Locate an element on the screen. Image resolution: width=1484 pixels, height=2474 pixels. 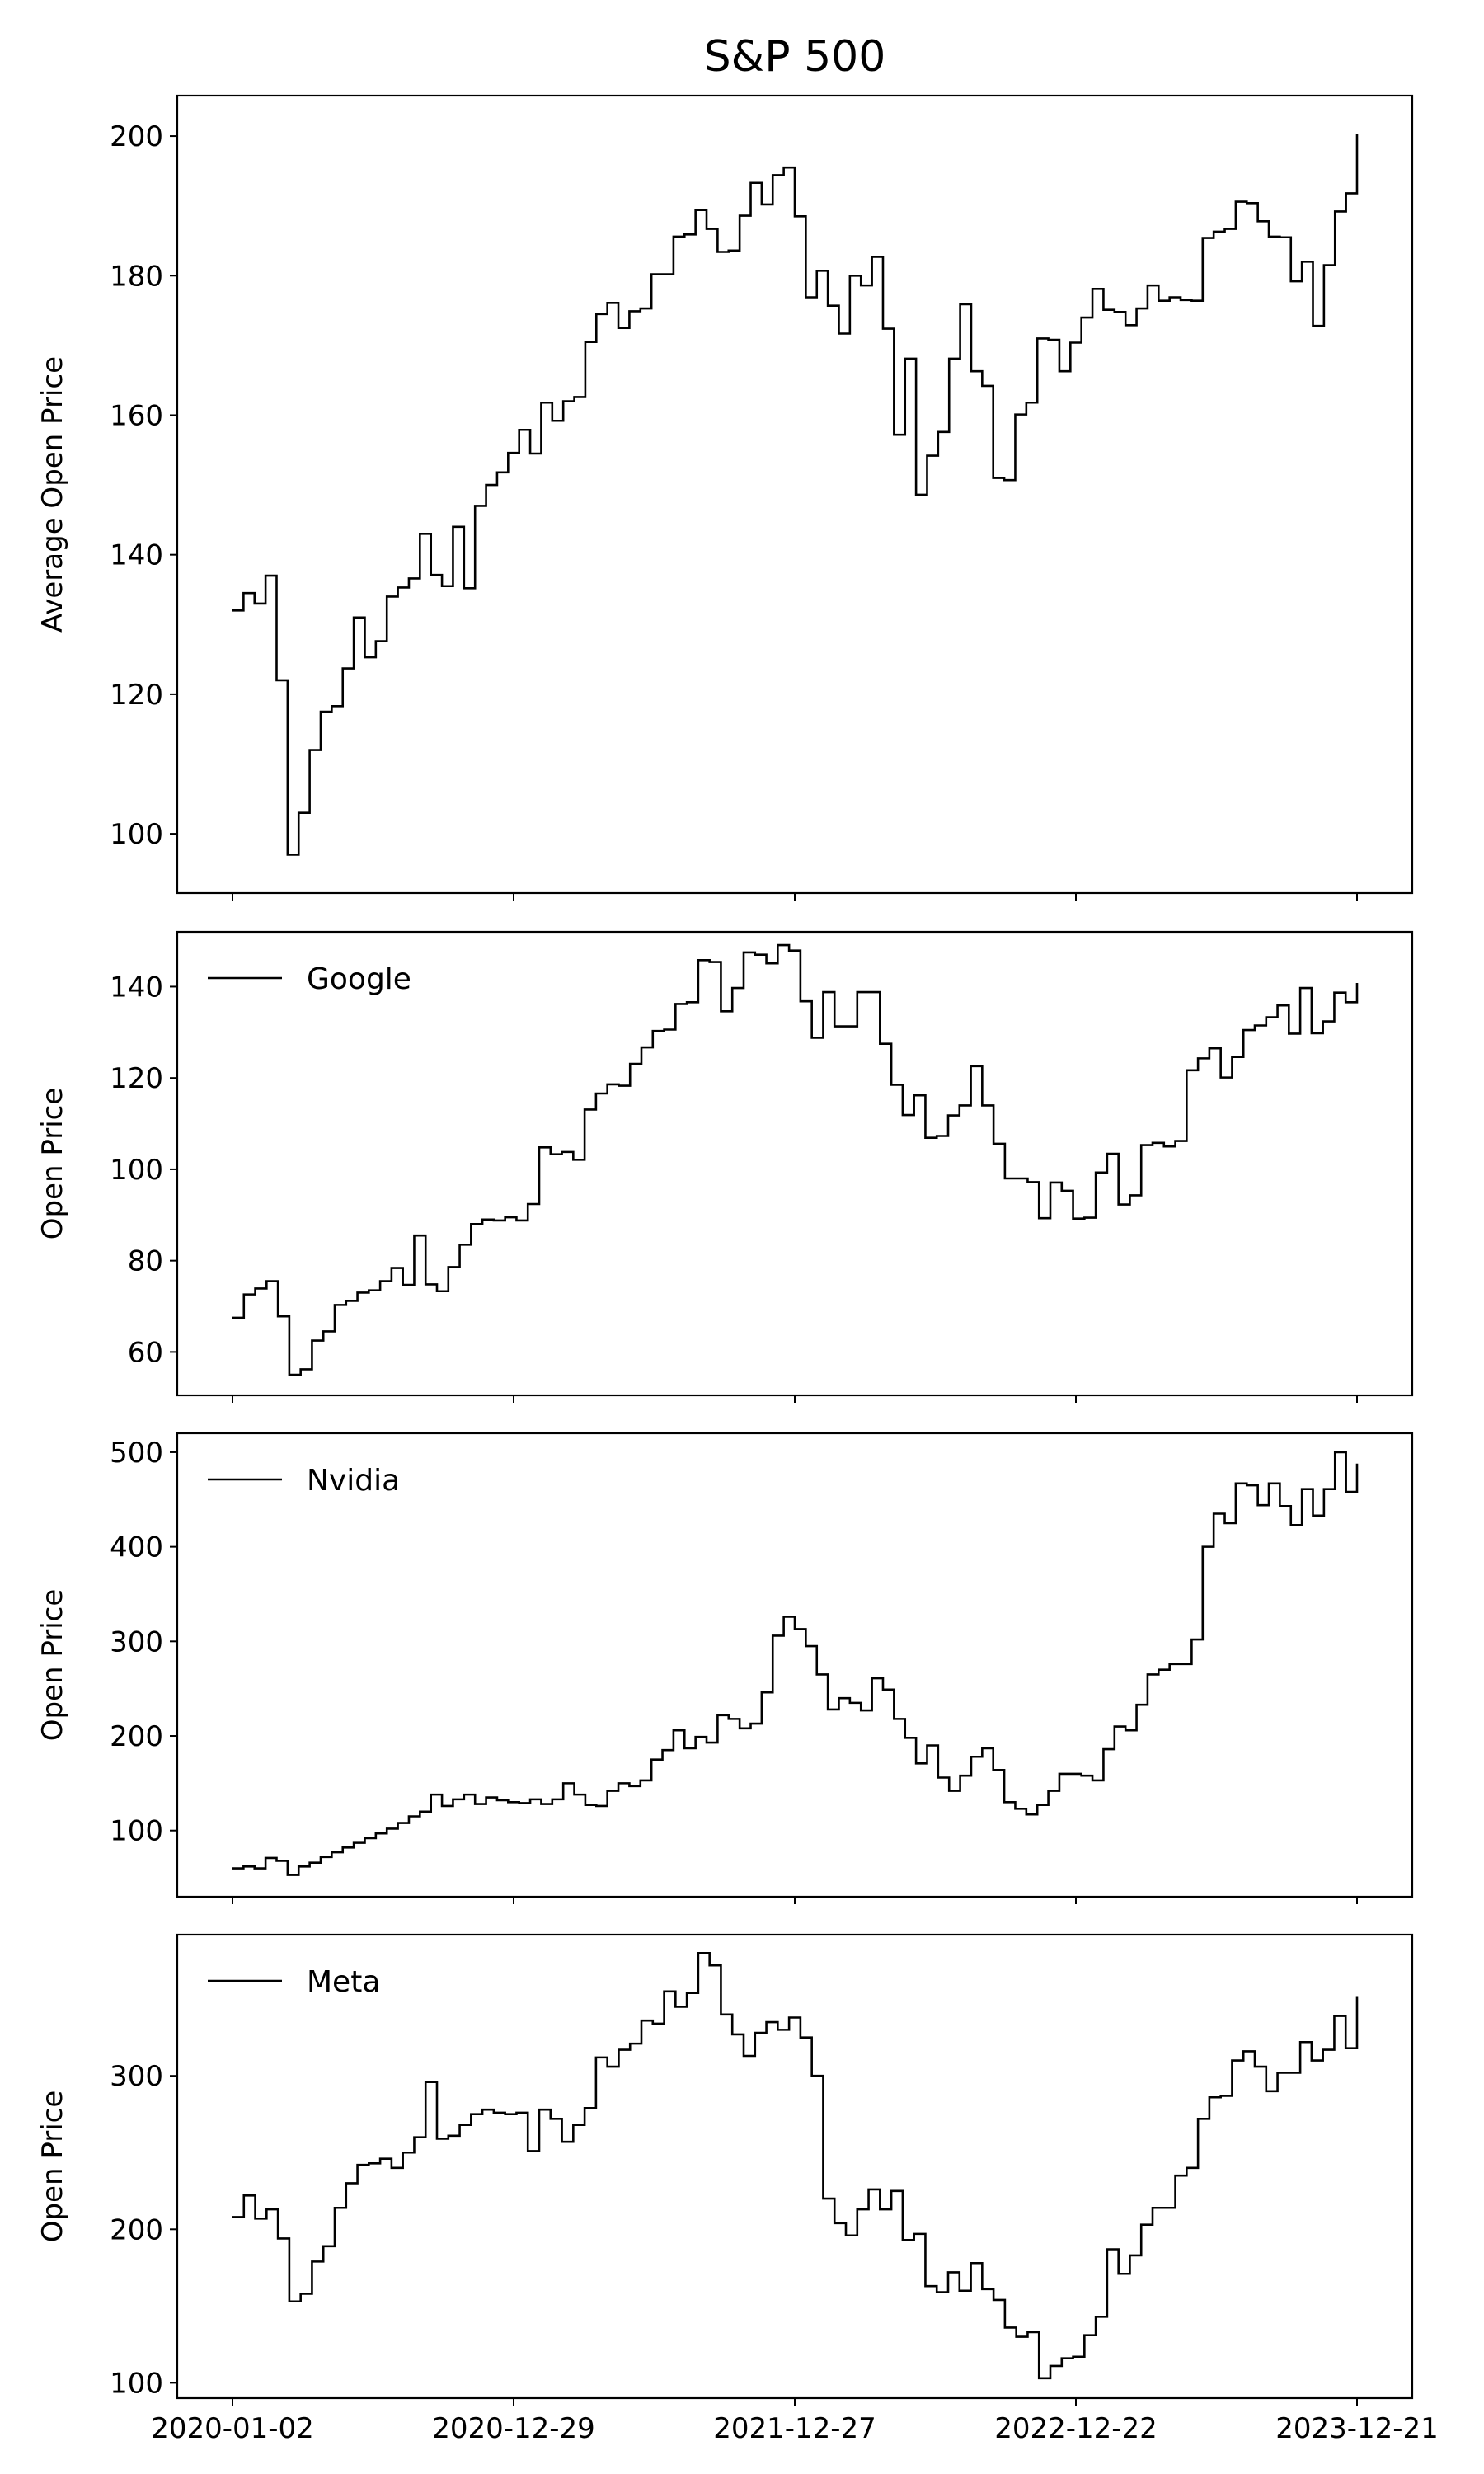
x-tick-label: 2020-12-29 is located at coordinates (513, 2428).